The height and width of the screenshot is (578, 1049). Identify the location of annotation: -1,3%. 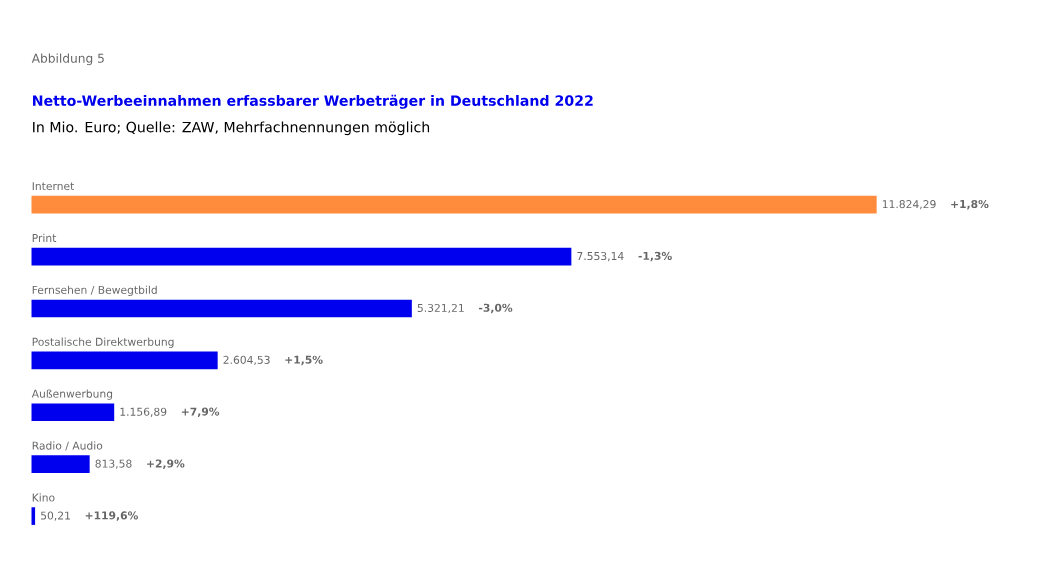
(655, 256).